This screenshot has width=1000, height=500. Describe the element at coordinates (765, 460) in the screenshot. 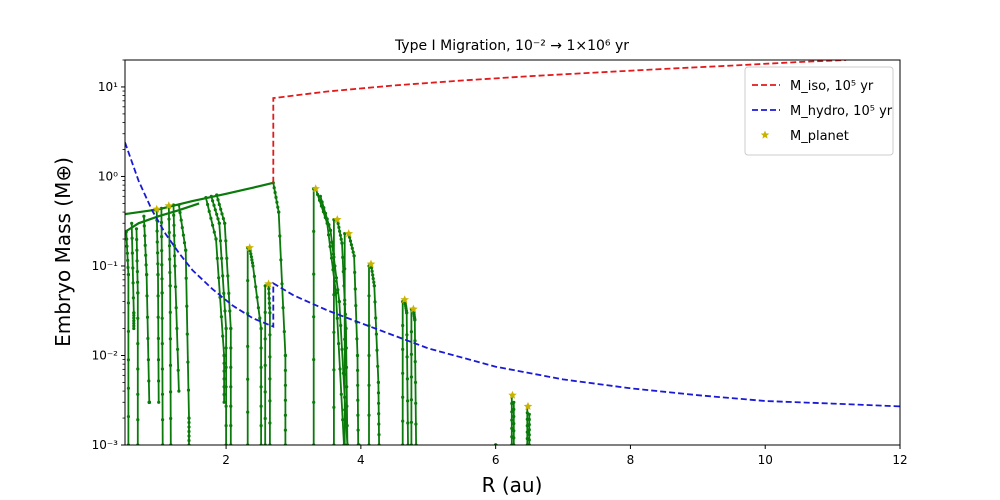

I see `x-tick-label: 10` at that location.